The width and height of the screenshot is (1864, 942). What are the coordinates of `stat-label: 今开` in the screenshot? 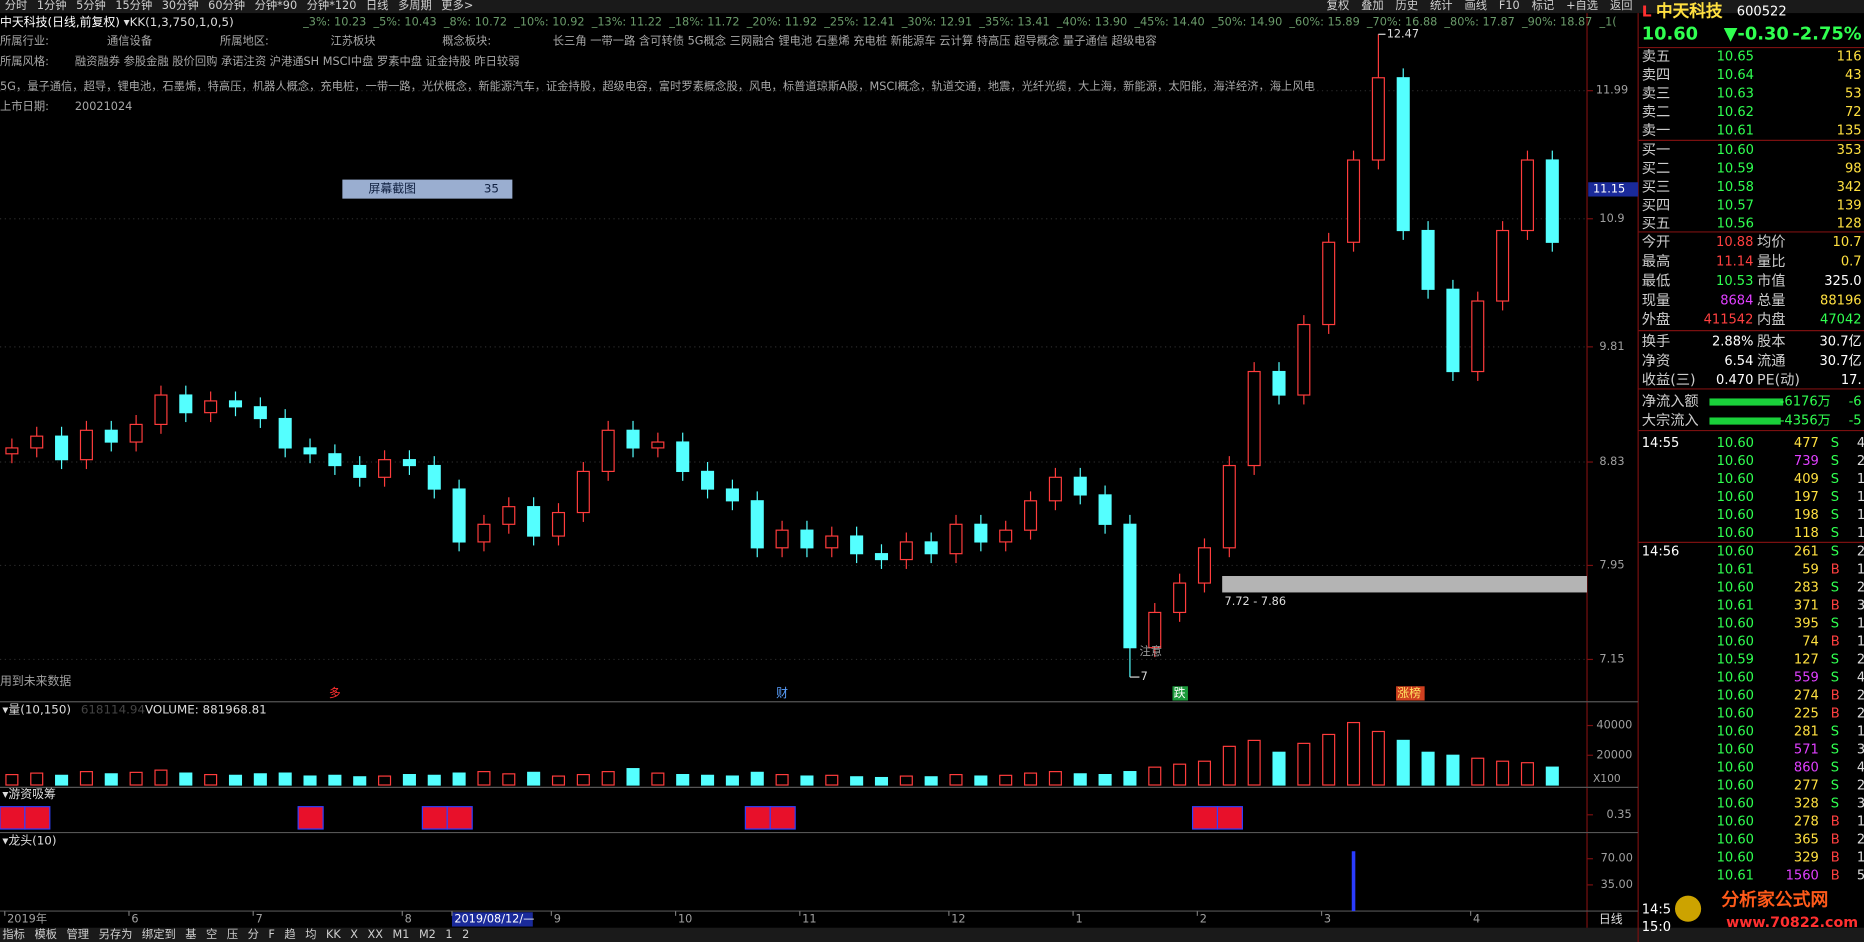 It's located at (1656, 242).